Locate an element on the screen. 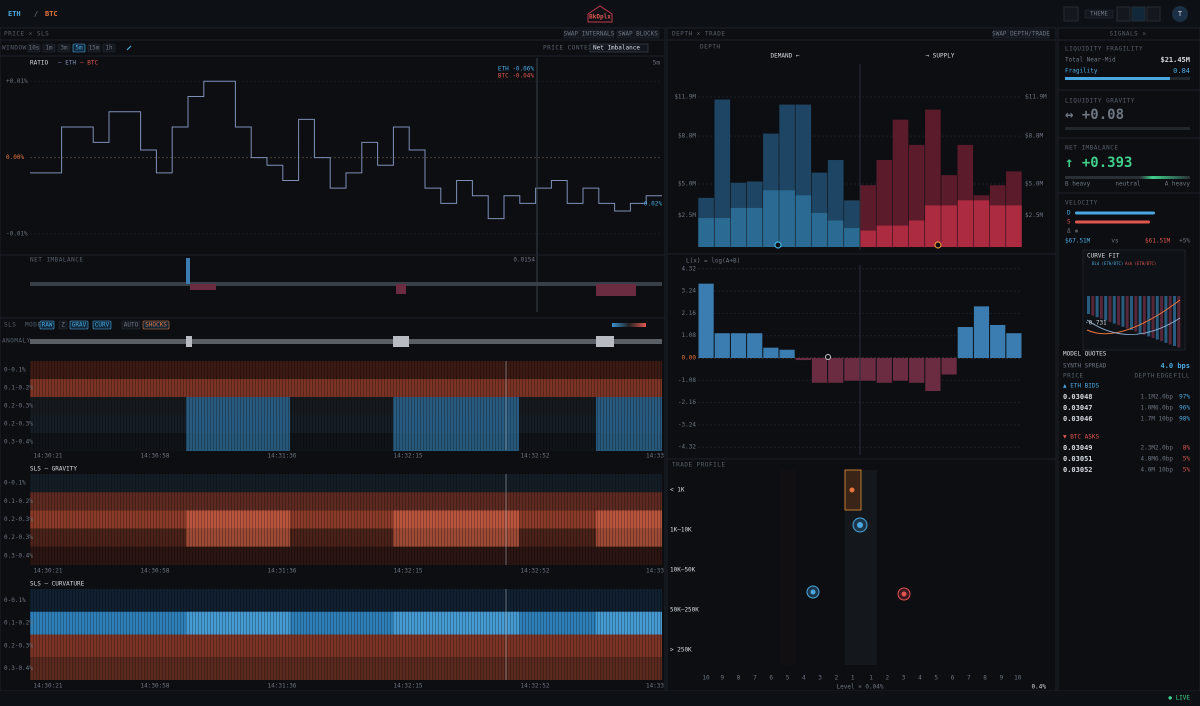 The image size is (1200, 706). velocity-vs: vs is located at coordinates (1115, 241).